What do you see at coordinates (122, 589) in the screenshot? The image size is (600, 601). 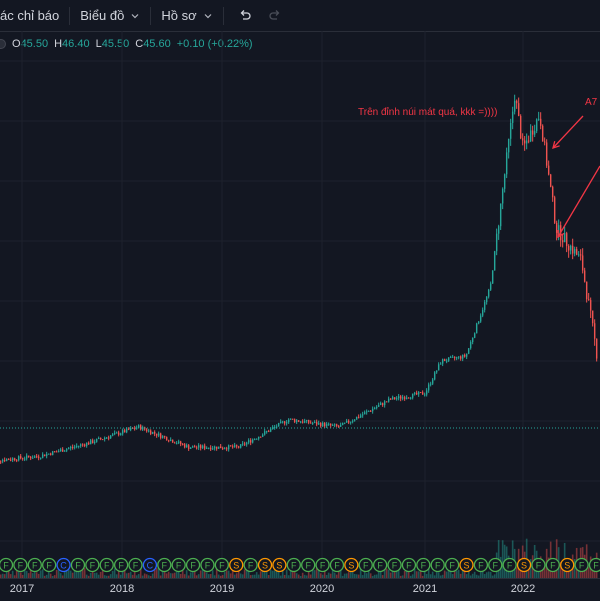 I see `x-tick-label: 2018` at bounding box center [122, 589].